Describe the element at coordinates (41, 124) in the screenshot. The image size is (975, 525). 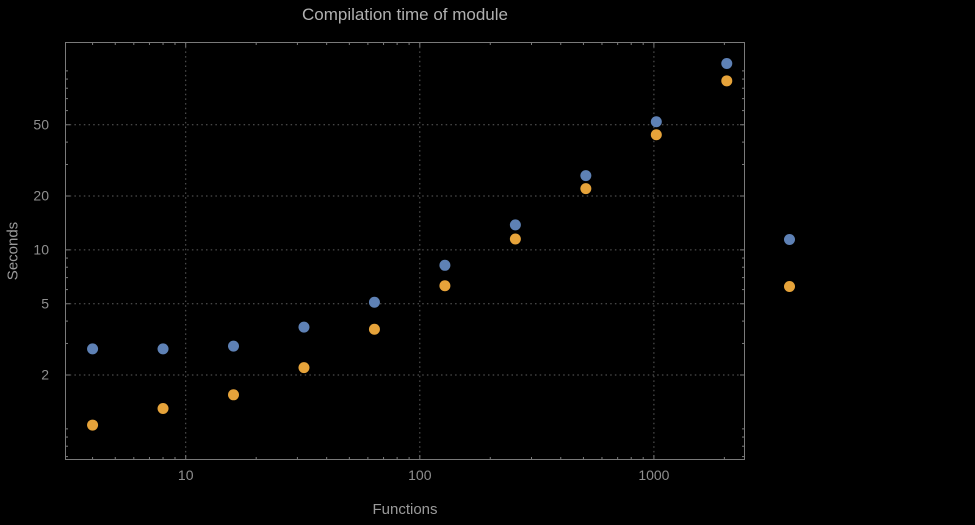
I see `y-tick-label: 50` at that location.